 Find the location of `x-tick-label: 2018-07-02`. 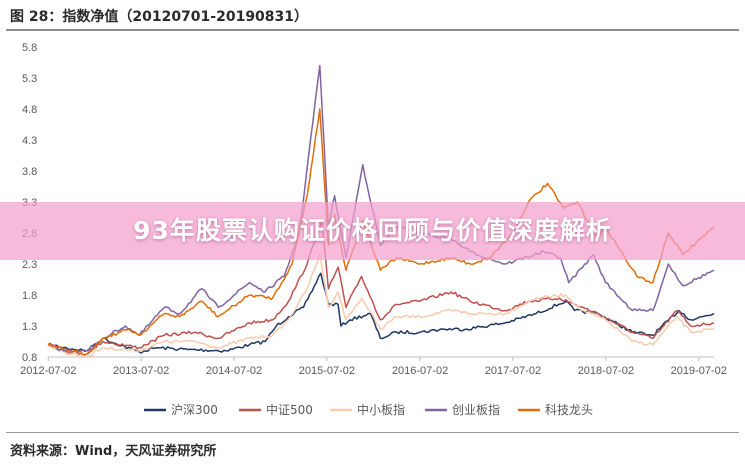

x-tick-label: 2018-07-02 is located at coordinates (606, 371).